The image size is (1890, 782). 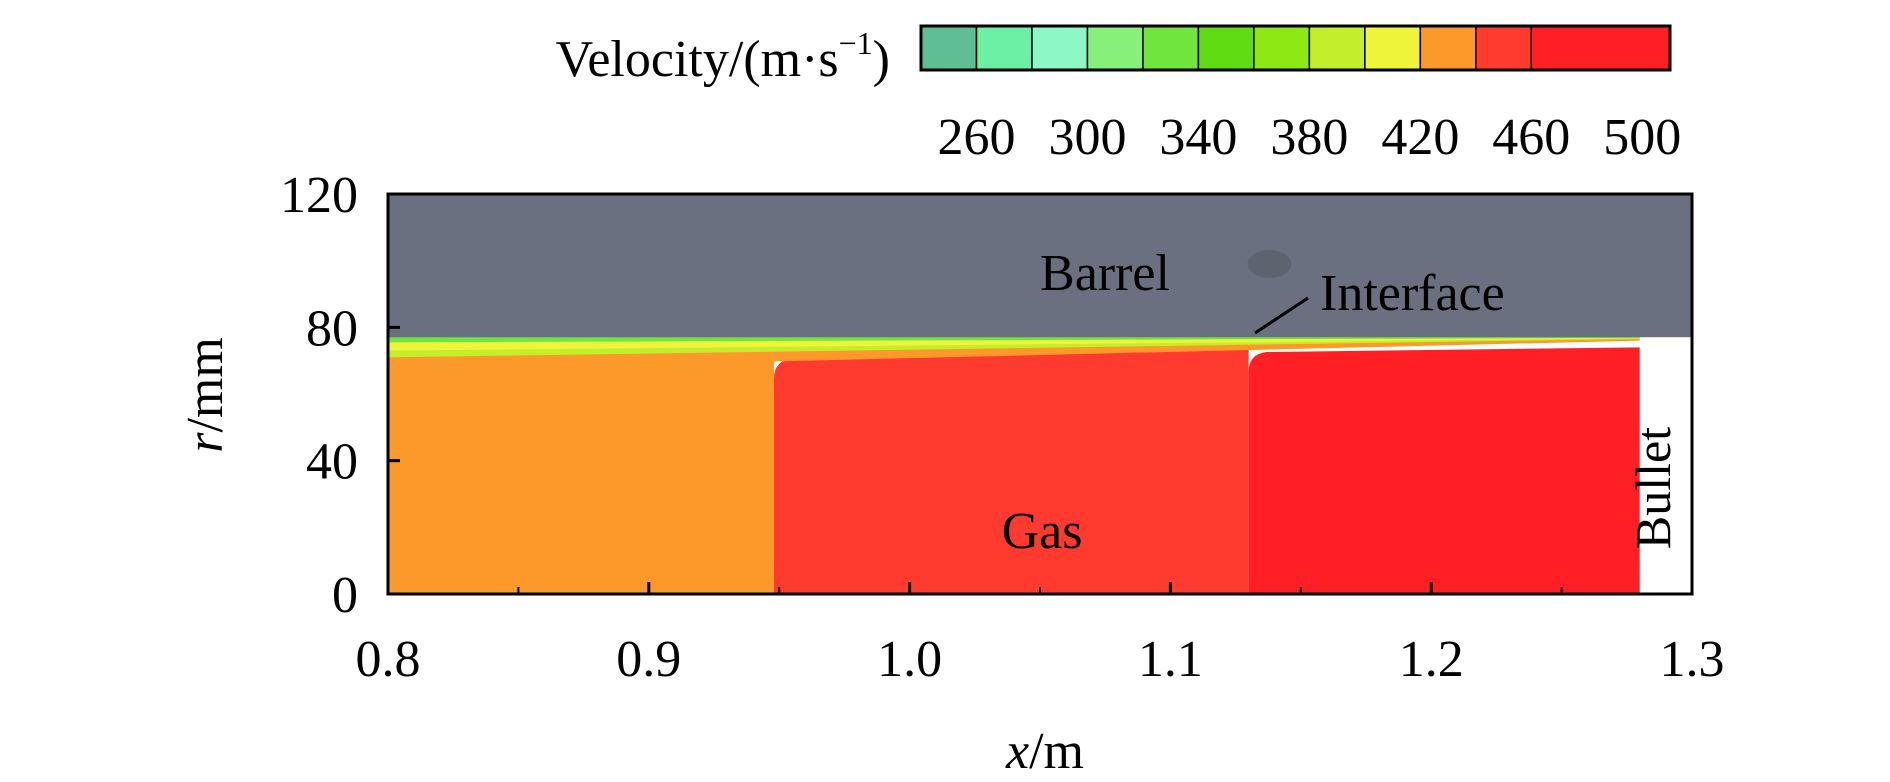 What do you see at coordinates (1014, 340) in the screenshot?
I see `boundary-layer-green` at bounding box center [1014, 340].